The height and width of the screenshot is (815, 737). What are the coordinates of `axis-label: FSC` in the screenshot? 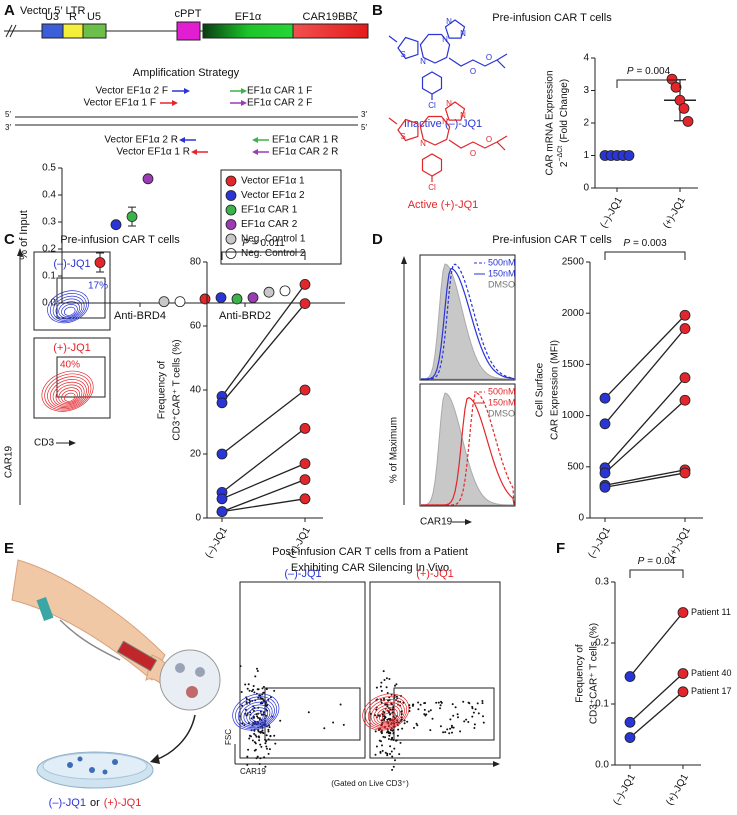 It's located at (228, 737).